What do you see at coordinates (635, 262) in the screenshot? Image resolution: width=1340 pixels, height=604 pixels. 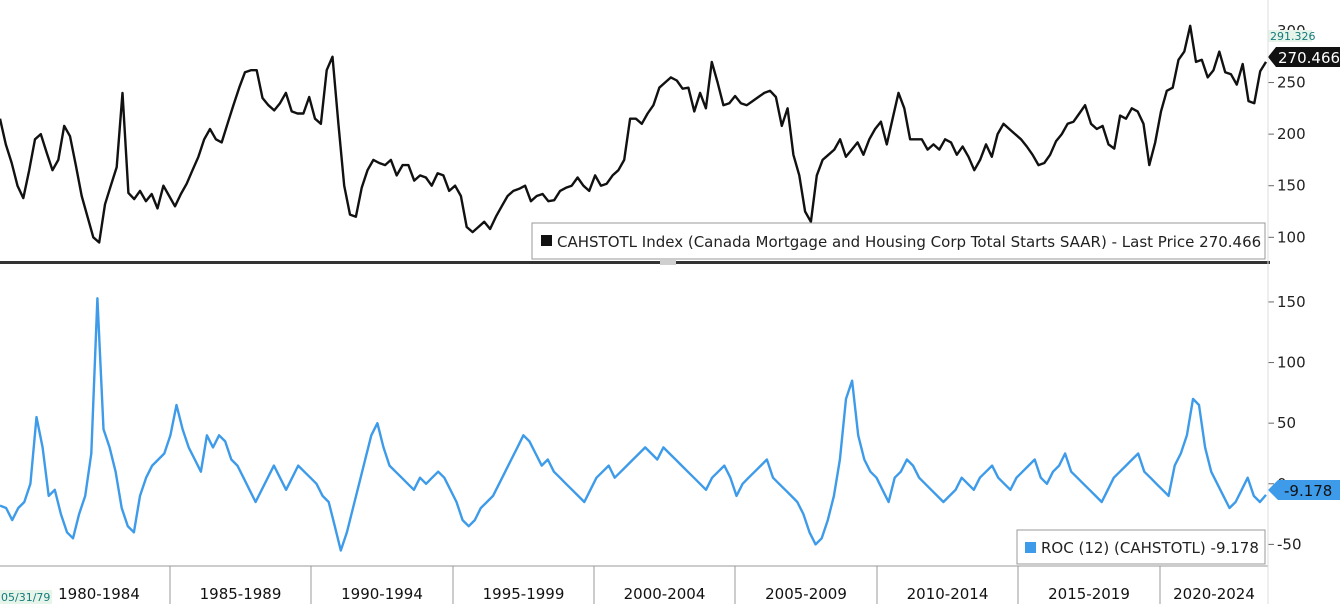 I see `panel-separator` at bounding box center [635, 262].